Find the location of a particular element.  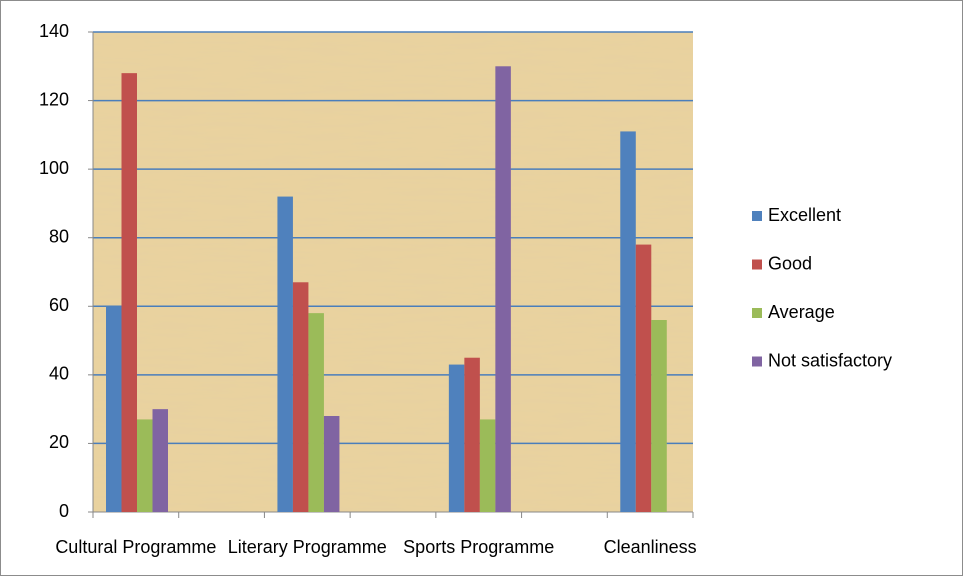

x-tick-label: Literary Programme is located at coordinates (307, 547).